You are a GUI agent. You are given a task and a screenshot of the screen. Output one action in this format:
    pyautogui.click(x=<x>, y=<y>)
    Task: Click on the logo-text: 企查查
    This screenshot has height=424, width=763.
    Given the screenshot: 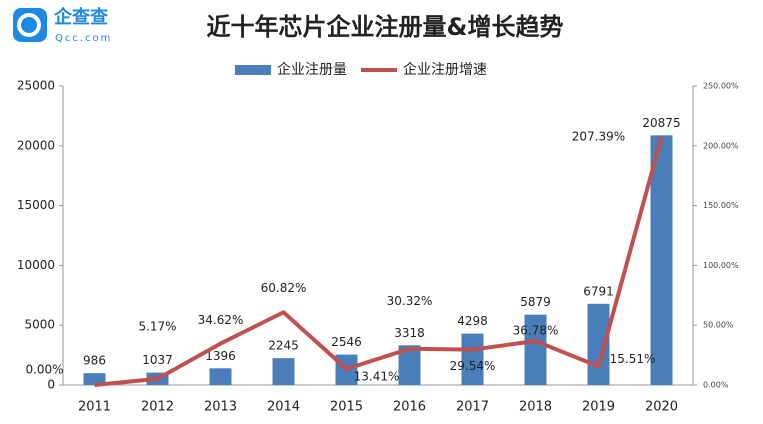 What is the action you would take?
    pyautogui.click(x=80, y=17)
    